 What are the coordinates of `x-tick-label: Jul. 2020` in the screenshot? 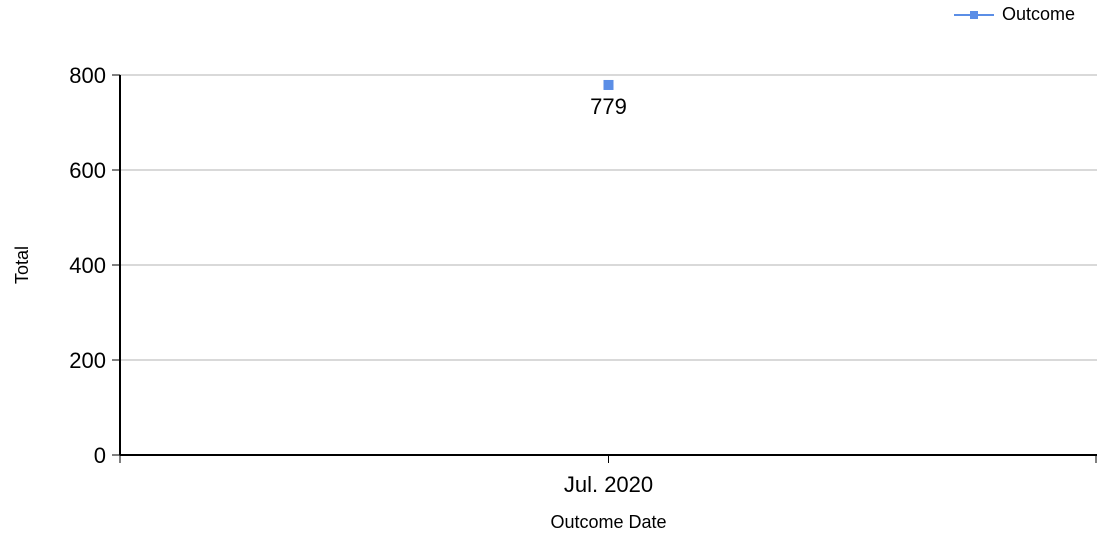 It's located at (608, 484).